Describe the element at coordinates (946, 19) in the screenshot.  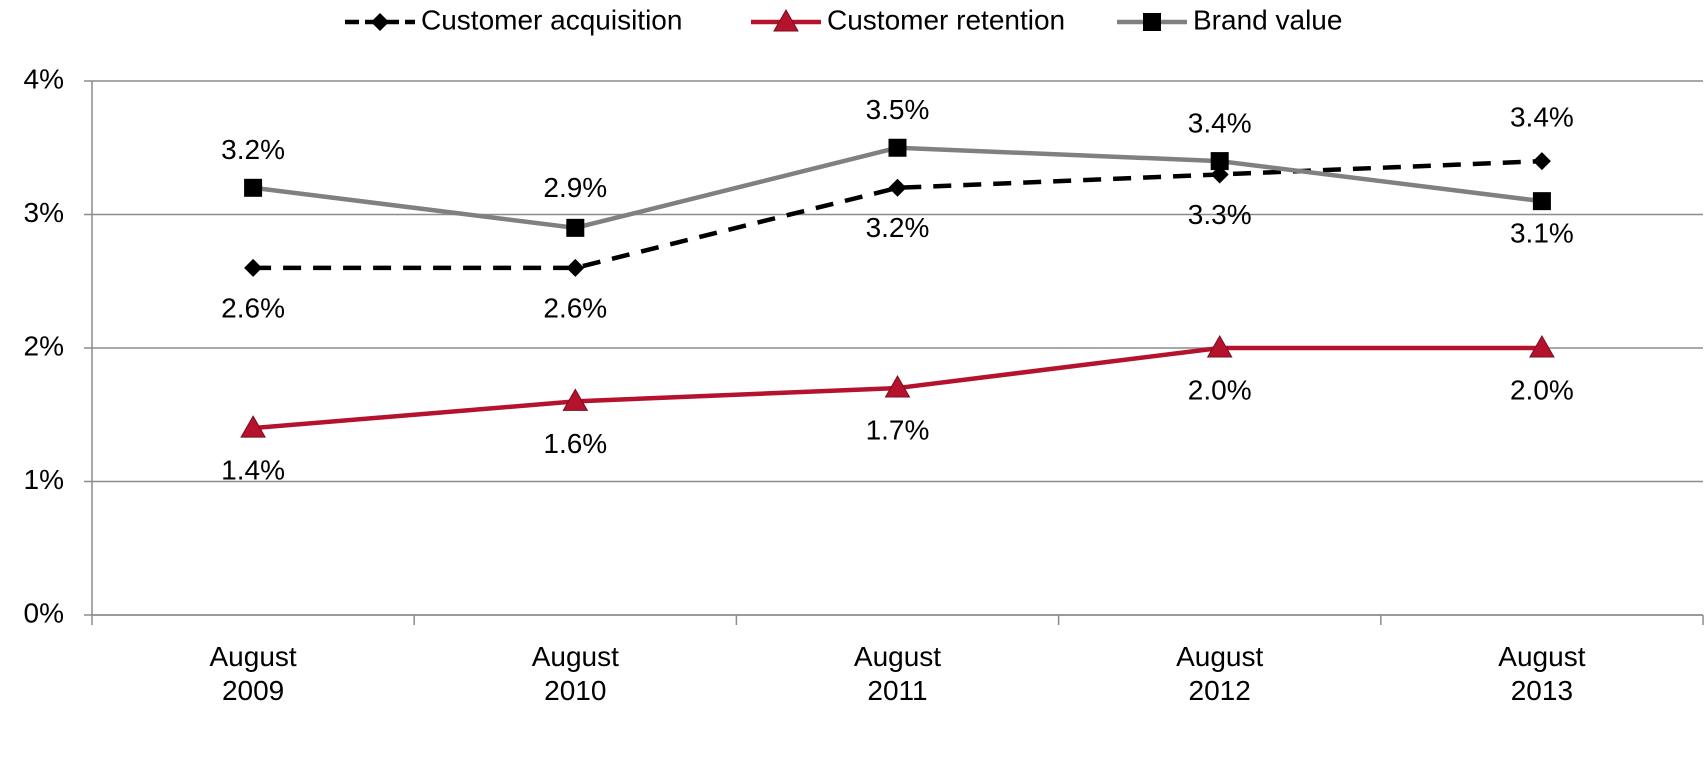
I see `legend-label: Customer retention` at that location.